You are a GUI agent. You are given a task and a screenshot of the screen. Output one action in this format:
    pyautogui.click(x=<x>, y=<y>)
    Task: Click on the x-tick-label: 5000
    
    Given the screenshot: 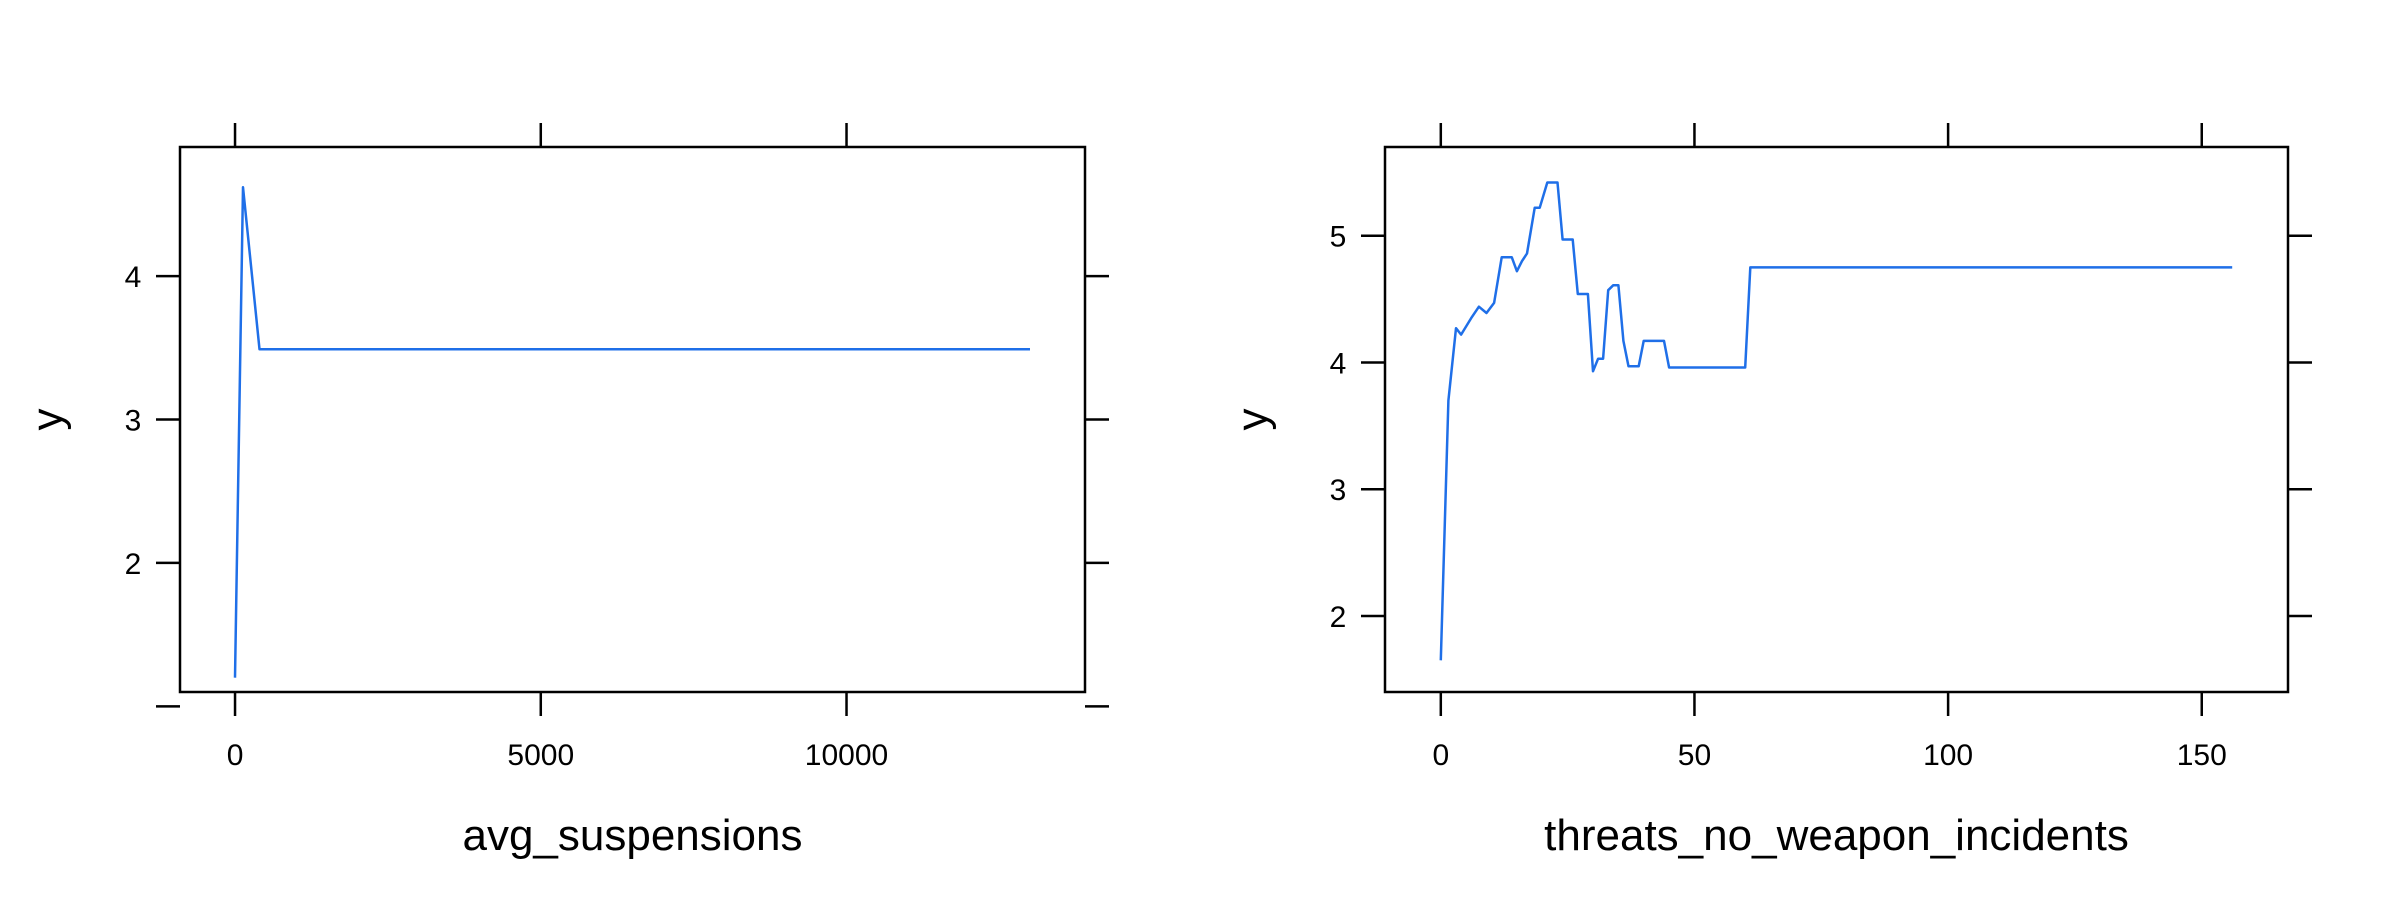 What is the action you would take?
    pyautogui.click(x=540, y=755)
    